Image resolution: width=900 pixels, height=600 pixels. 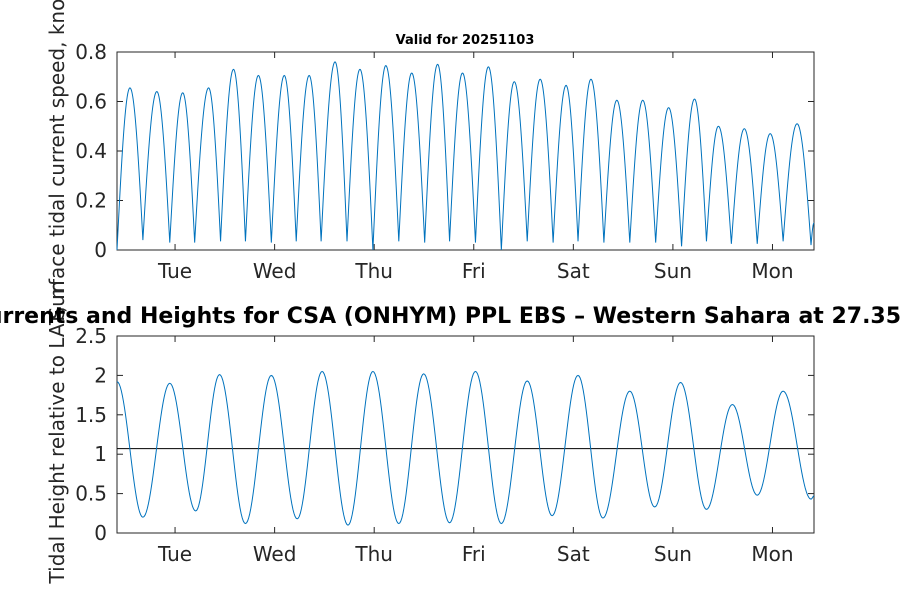 What do you see at coordinates (57, 160) in the screenshot?
I see `current-speed-y-label: Surface tidal current speed, knots` at bounding box center [57, 160].